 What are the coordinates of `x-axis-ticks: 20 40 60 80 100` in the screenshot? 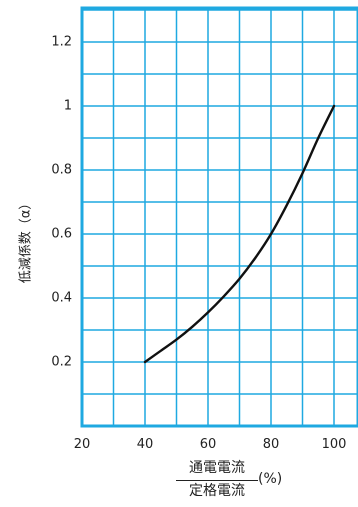 It's located at (210, 444).